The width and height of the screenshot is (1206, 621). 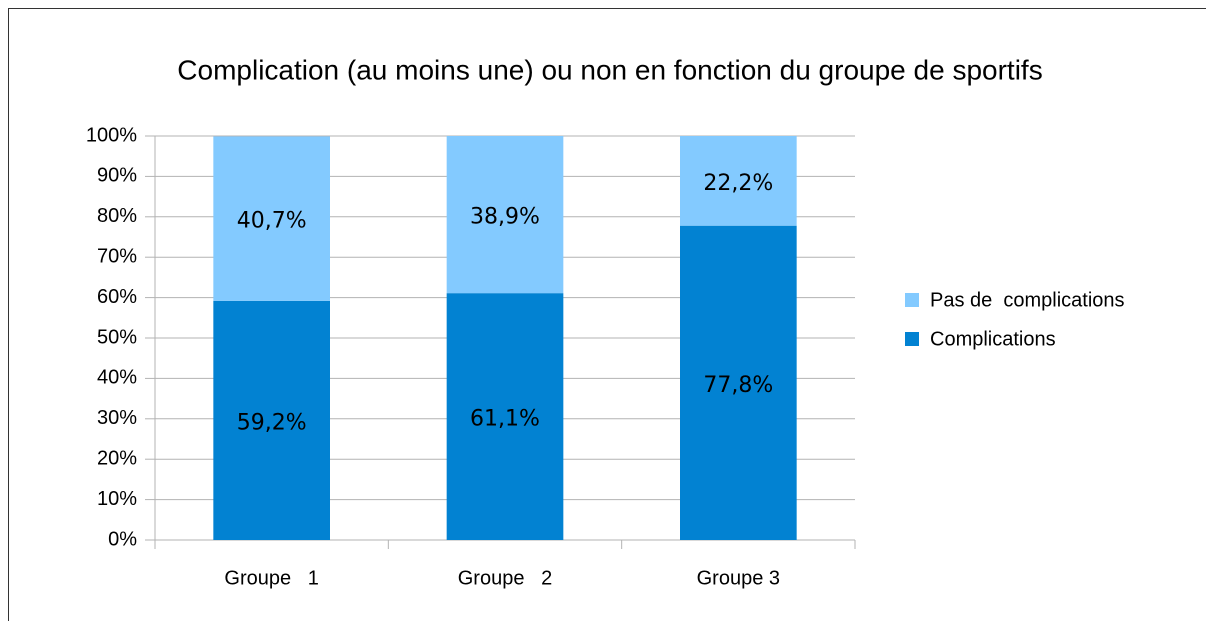 What do you see at coordinates (505, 419) in the screenshot?
I see `value-label: 61,1%` at bounding box center [505, 419].